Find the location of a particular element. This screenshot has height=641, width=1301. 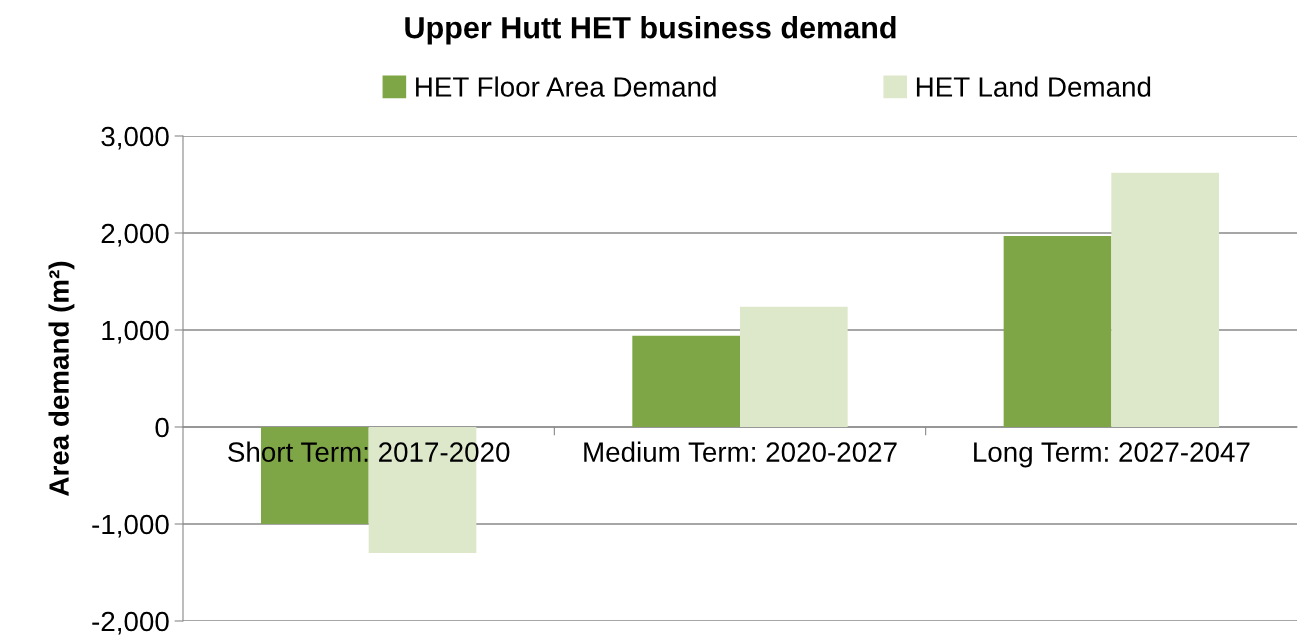

legend-label: HET Land Demand is located at coordinates (1033, 86).